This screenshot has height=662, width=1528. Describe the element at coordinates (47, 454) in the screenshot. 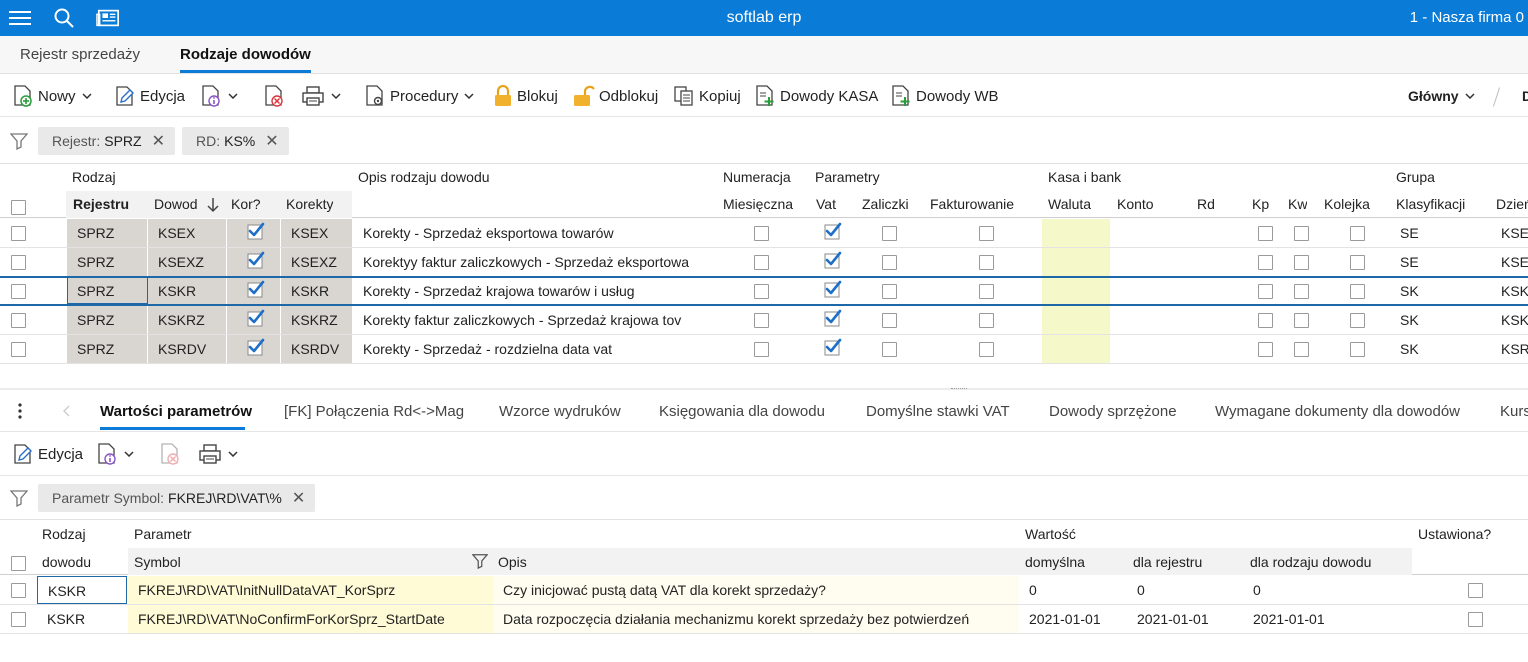

I see `detail-edit-button: Edycja` at that location.